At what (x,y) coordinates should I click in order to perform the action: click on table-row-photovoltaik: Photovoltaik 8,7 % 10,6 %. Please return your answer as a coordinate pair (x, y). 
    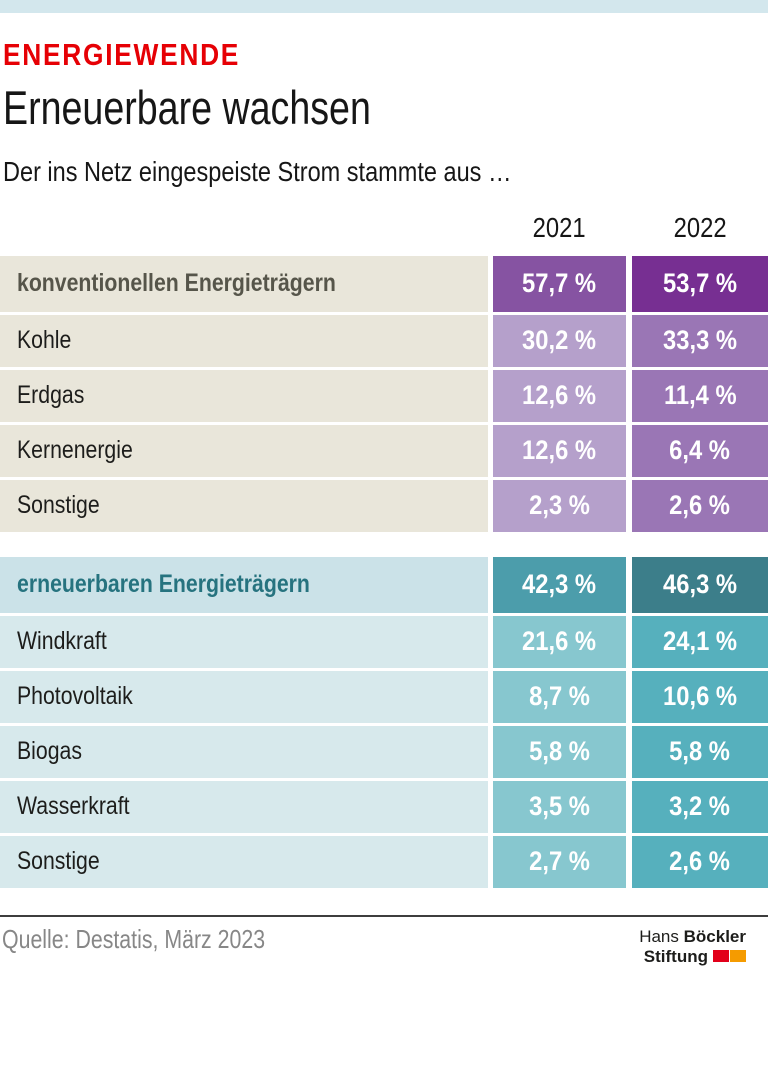
    Looking at the image, I should click on (384, 696).